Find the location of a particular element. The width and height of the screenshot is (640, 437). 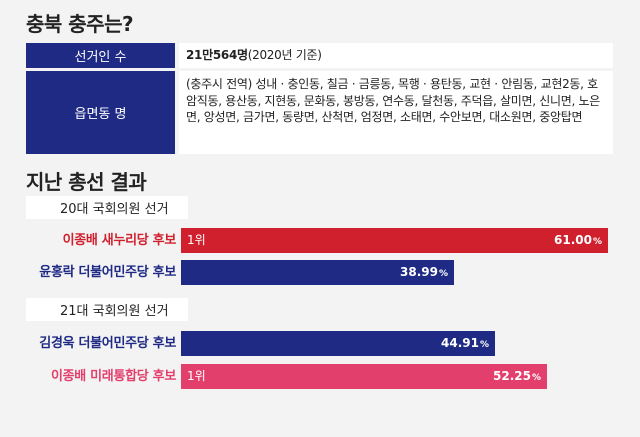

result-bar: 38.99% is located at coordinates (317, 272).